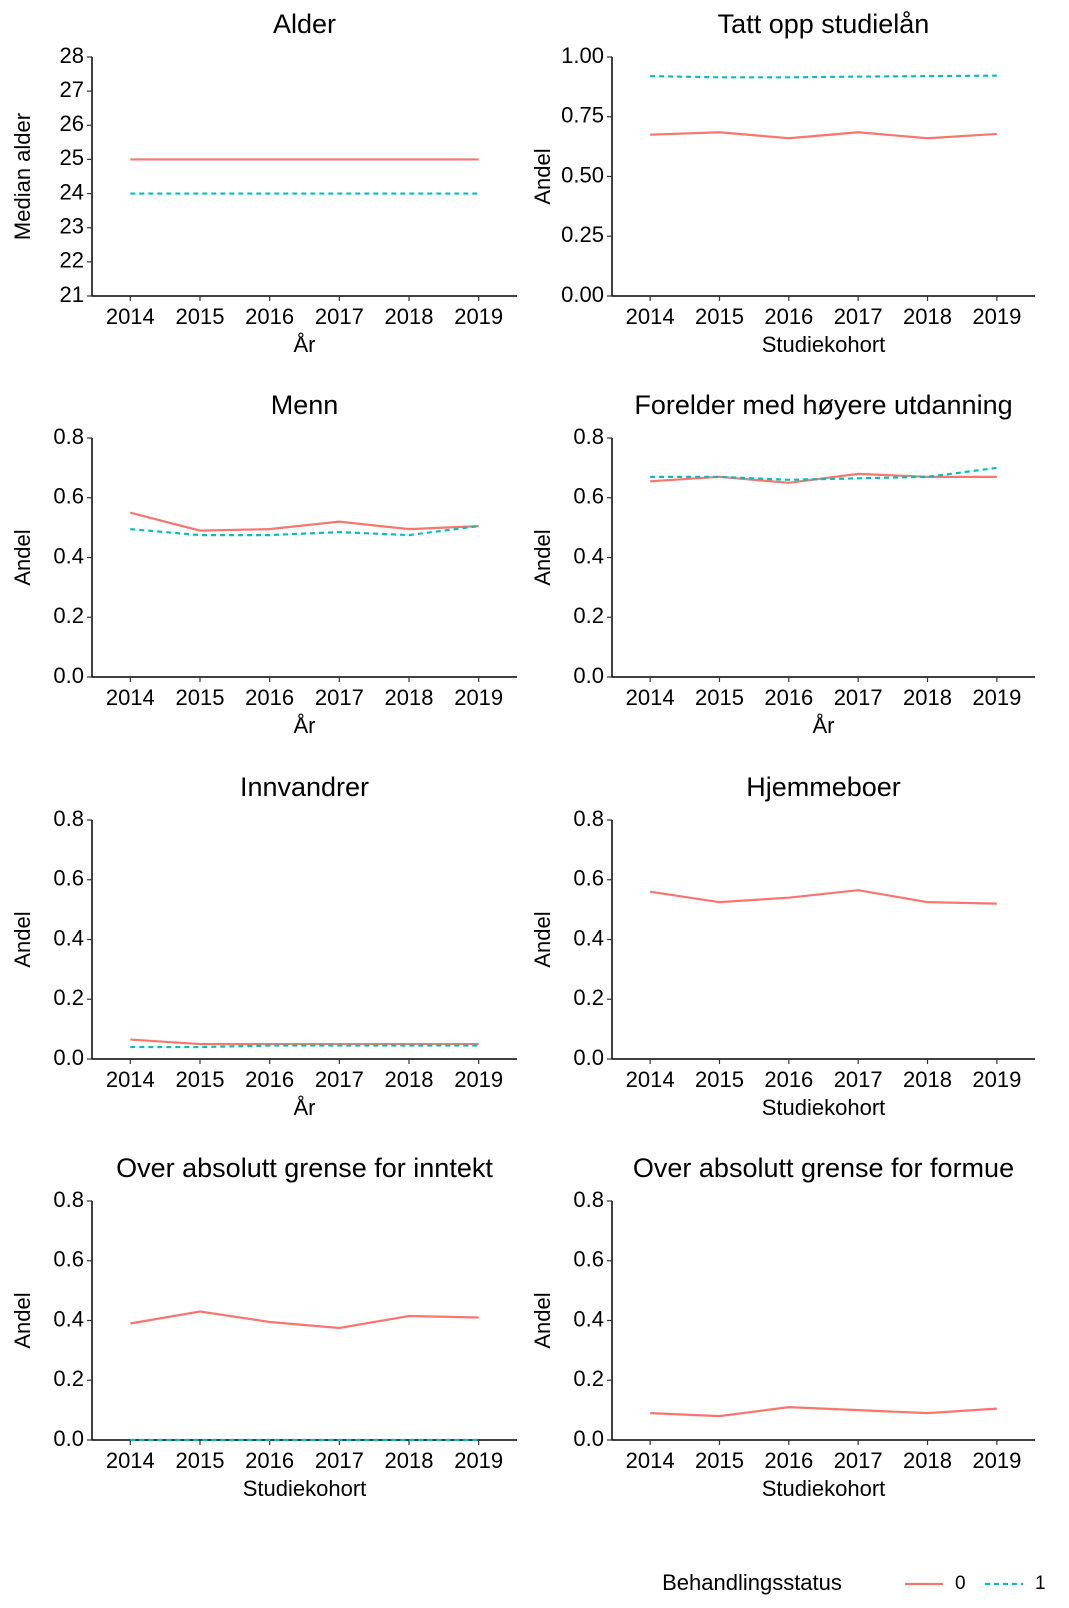 Image resolution: width=1069 pixels, height=1608 pixels. I want to click on y-tick-label: 21, so click(72, 294).